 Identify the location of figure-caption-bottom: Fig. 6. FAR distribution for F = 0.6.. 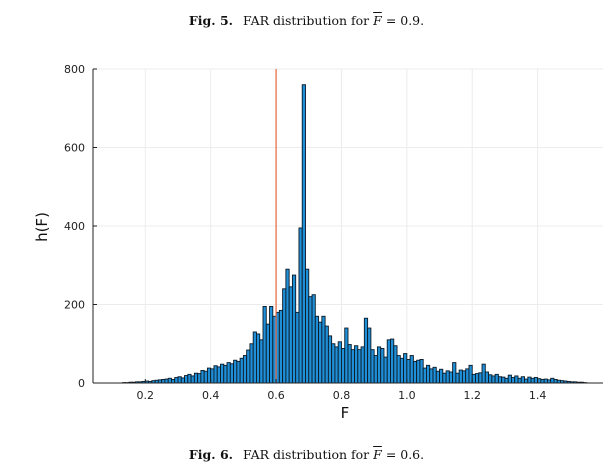
(306, 454).